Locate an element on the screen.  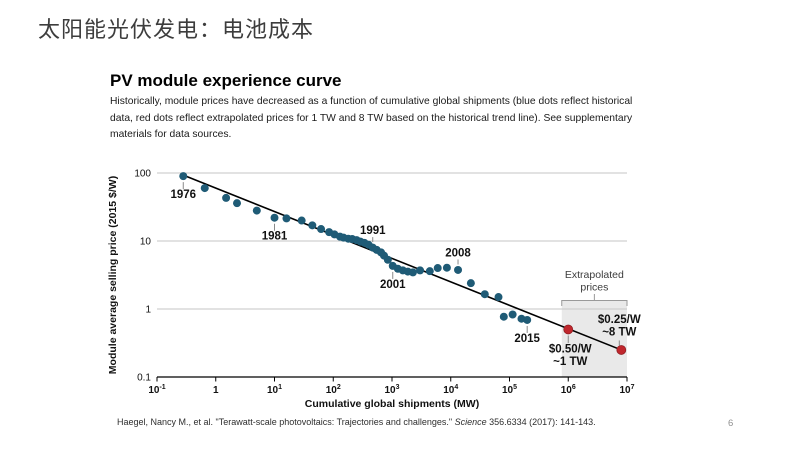
extrapolated-data-points is located at coordinates (595, 339).